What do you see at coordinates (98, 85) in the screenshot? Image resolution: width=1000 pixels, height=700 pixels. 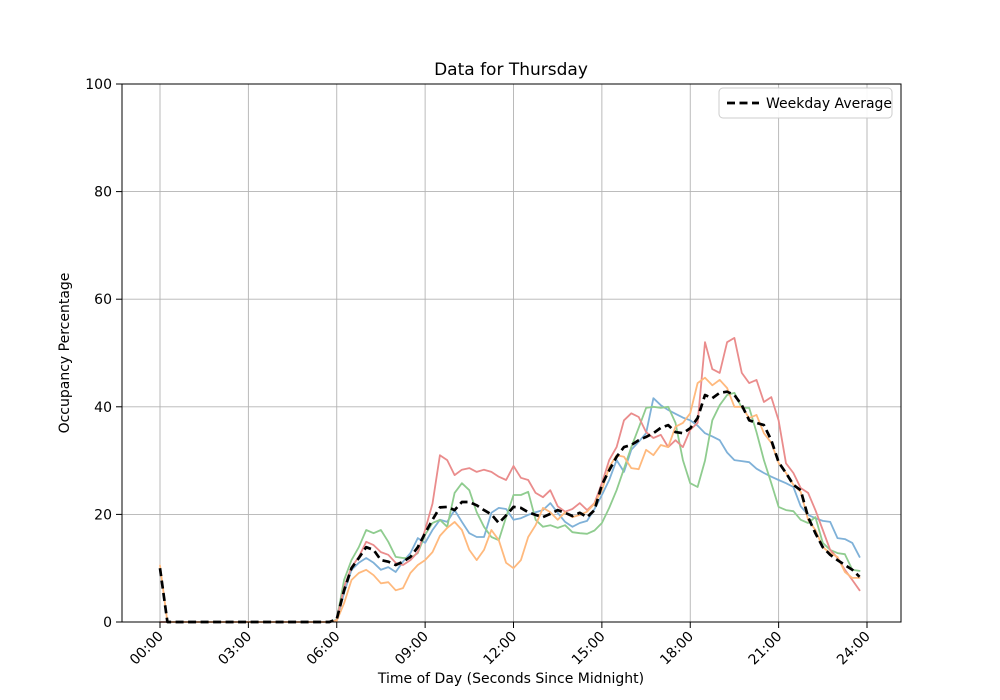 I see `y-tick-label: 100` at bounding box center [98, 85].